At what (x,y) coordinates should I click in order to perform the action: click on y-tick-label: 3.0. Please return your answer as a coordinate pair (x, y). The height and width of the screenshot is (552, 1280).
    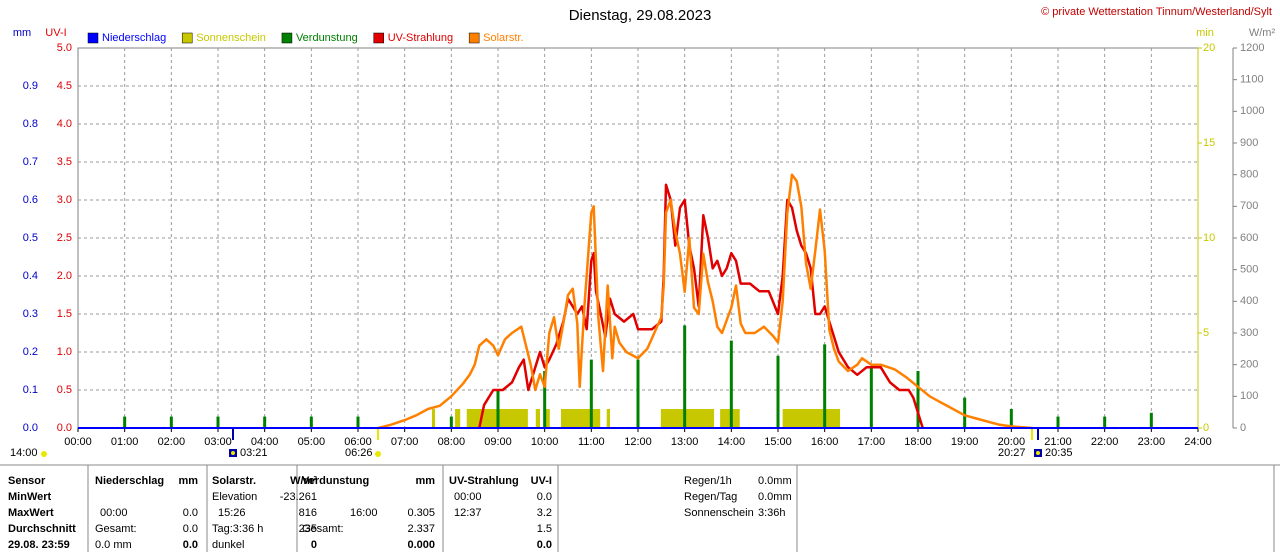
    Looking at the image, I should click on (64, 200).